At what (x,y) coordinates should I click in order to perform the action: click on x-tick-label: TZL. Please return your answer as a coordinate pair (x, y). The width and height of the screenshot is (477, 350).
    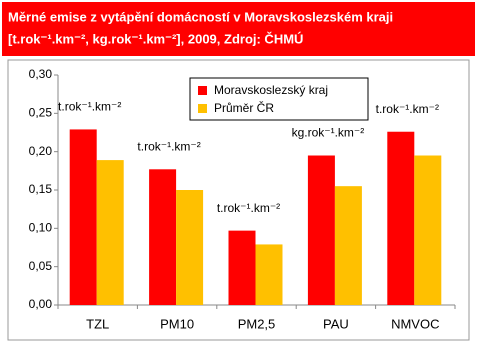
    Looking at the image, I should click on (97, 323).